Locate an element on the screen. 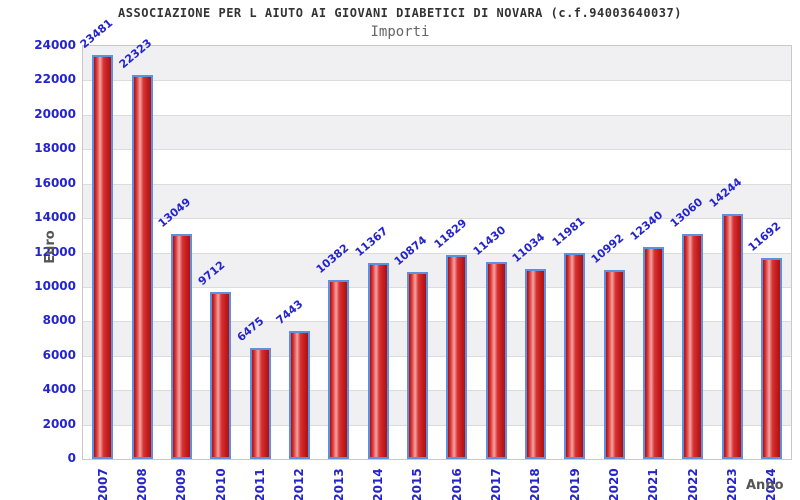  x-tick-label: 2020 is located at coordinates (614, 484).